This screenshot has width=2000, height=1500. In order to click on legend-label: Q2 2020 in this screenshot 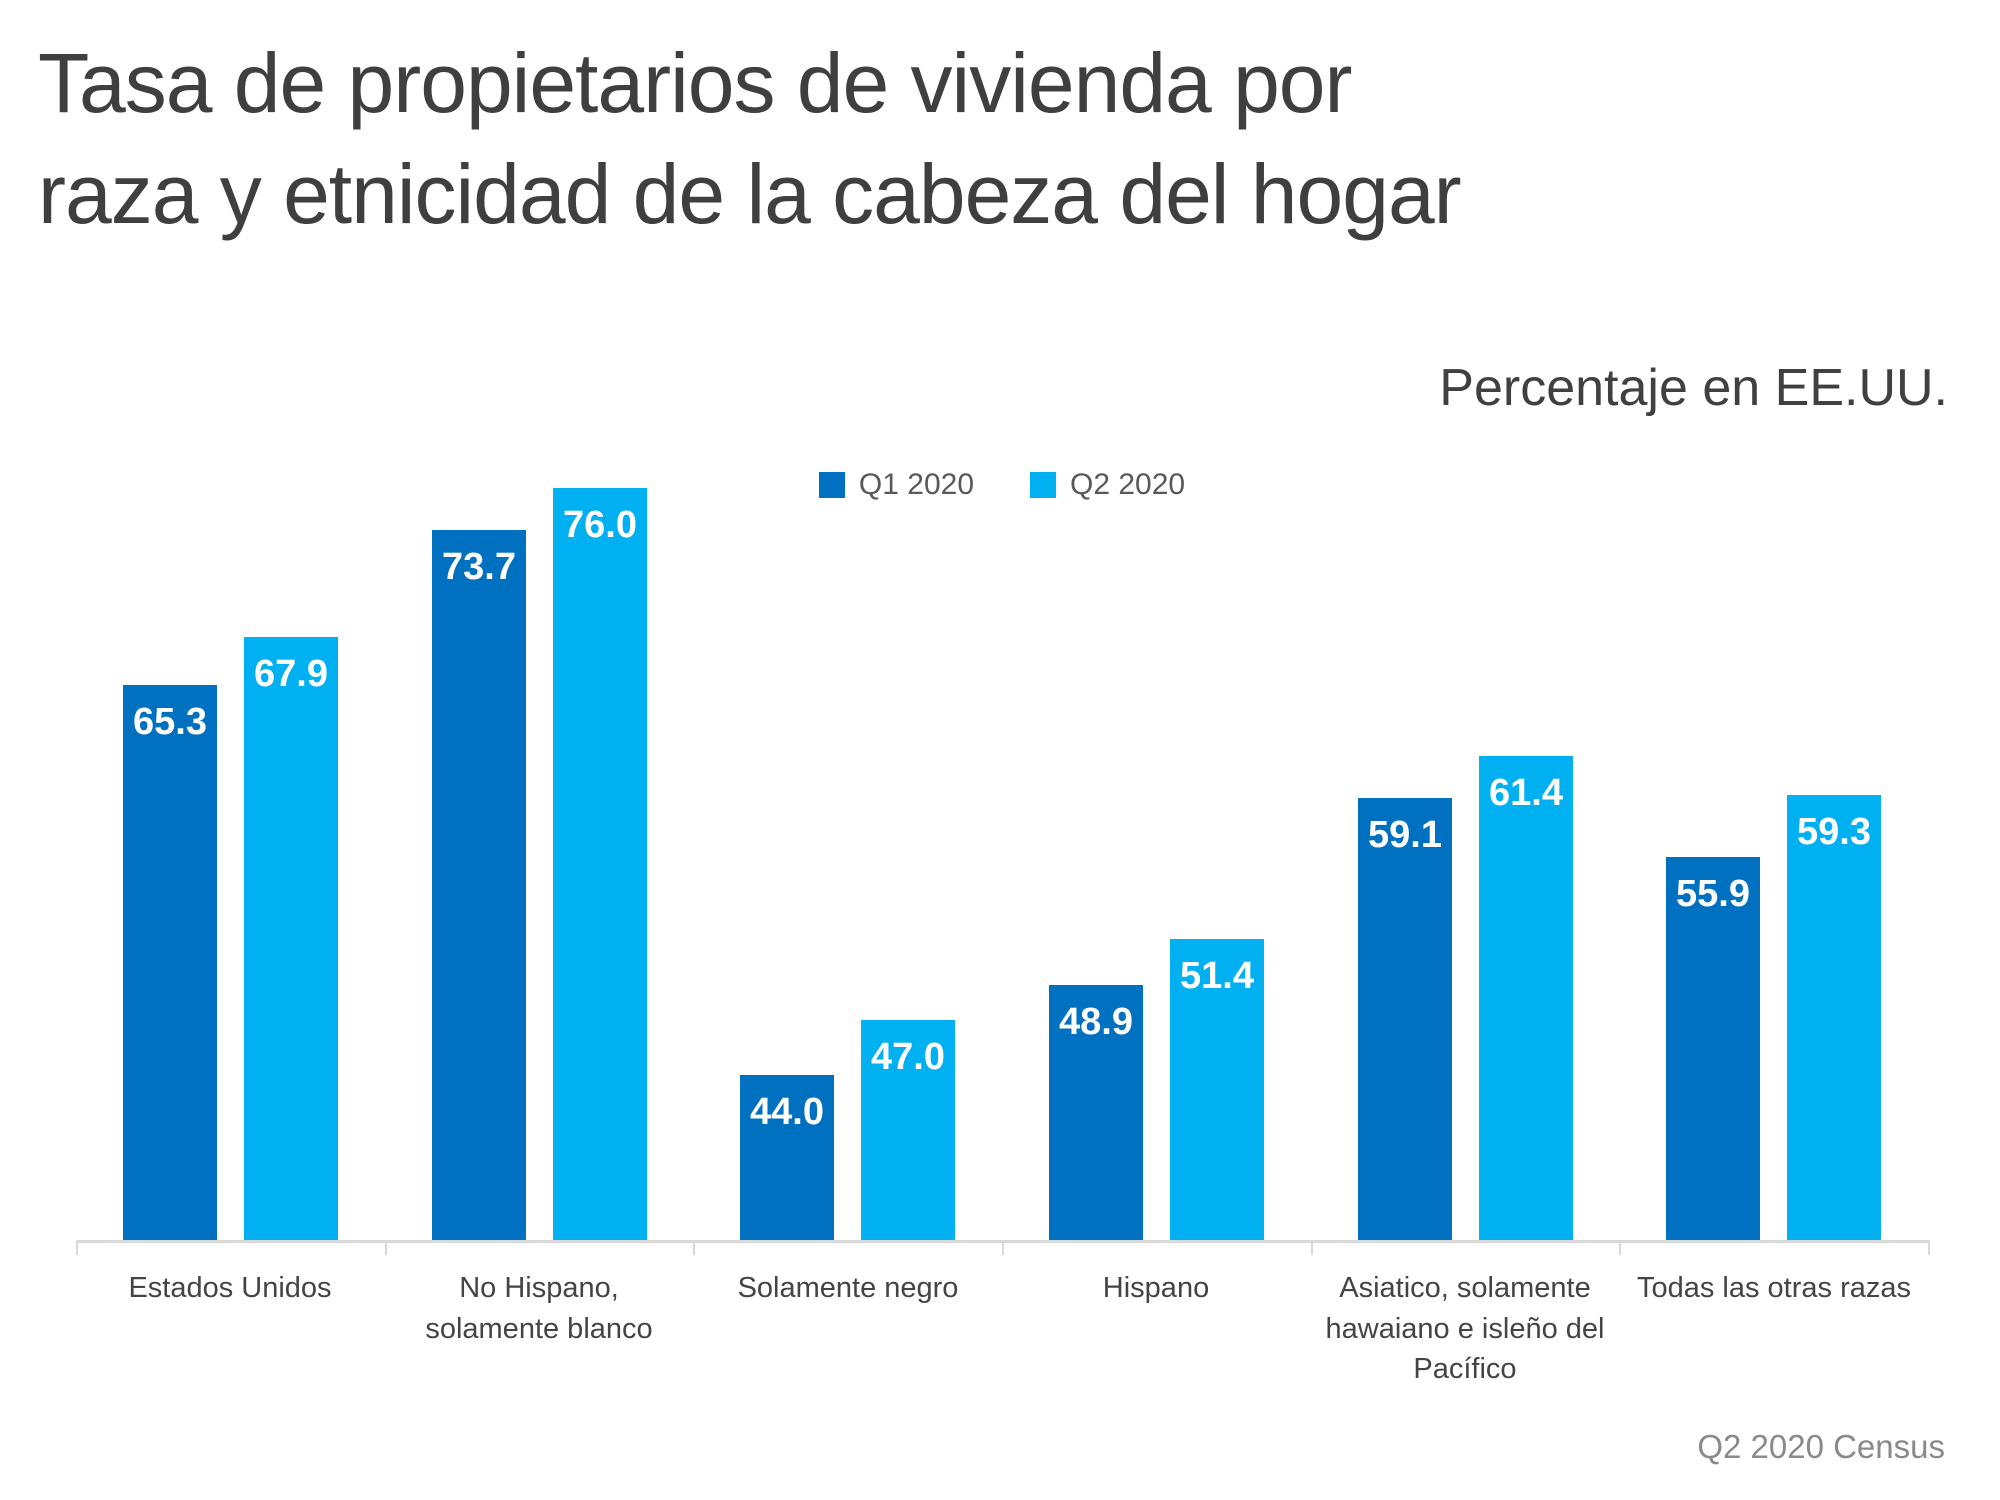, I will do `click(1128, 484)`.